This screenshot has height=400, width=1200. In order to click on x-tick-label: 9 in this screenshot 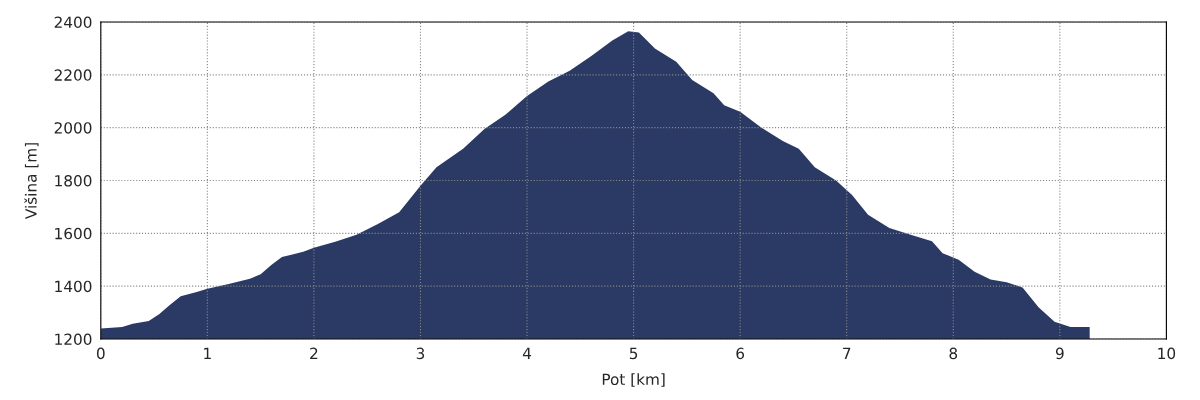, I will do `click(1059, 353)`.